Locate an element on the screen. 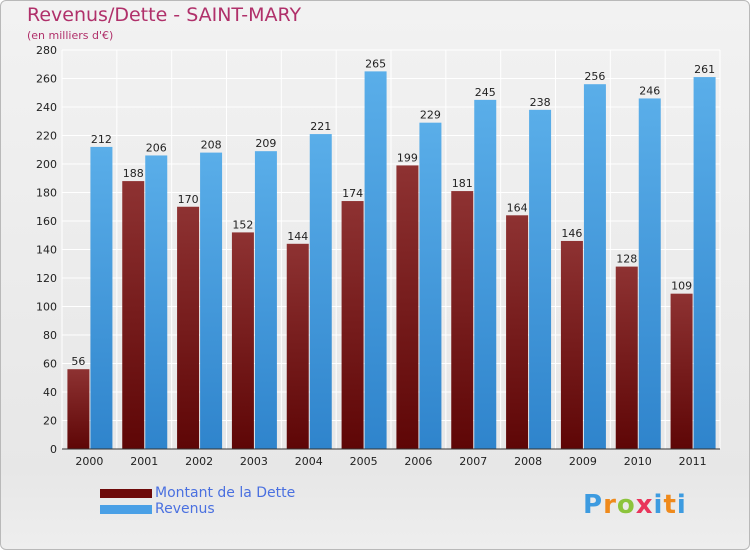 This screenshot has height=550, width=750. y-tick-label: 120 is located at coordinates (46, 278).